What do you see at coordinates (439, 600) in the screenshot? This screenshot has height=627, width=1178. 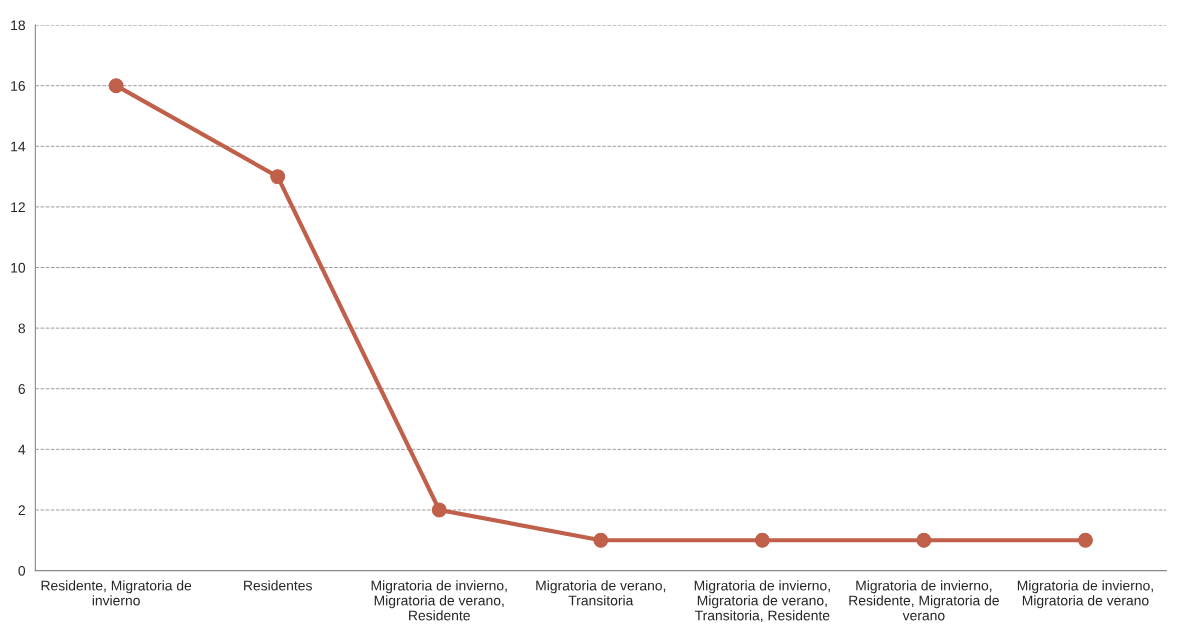 I see `x-tick-label: Migratoria de invierno, Migratoria de verano, Residente` at bounding box center [439, 600].